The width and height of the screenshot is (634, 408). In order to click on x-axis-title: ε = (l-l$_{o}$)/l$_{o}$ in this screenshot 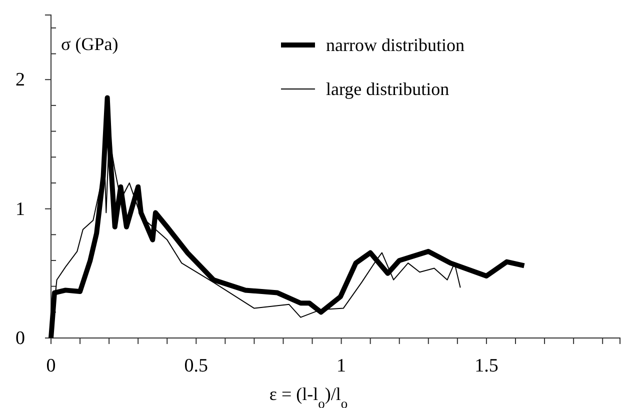, I will do `click(308, 396)`.